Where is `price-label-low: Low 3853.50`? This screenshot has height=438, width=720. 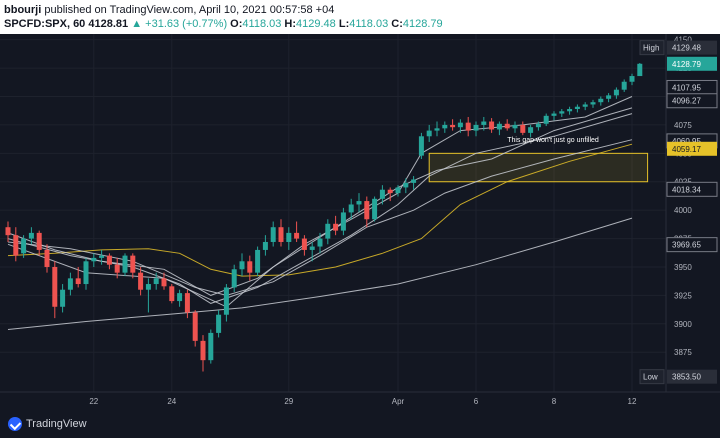
price-label-low: Low 3853.50 is located at coordinates (678, 377).